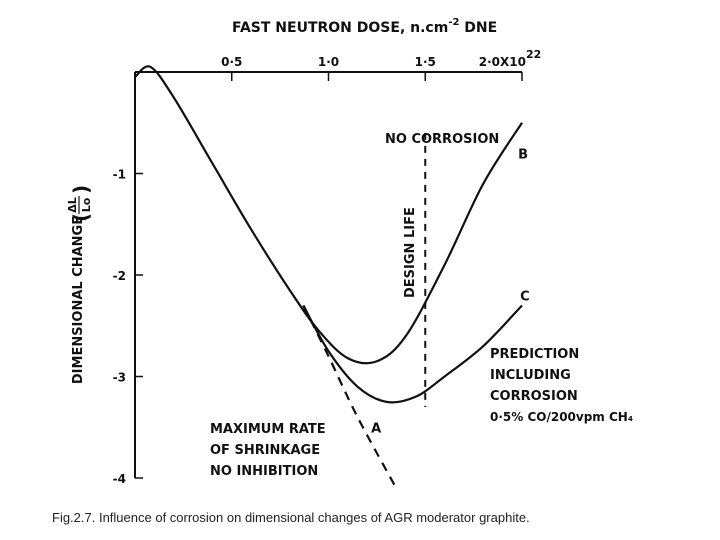 This screenshot has width=720, height=540. Describe the element at coordinates (119, 175) in the screenshot. I see `y-tick-label: -1` at that location.